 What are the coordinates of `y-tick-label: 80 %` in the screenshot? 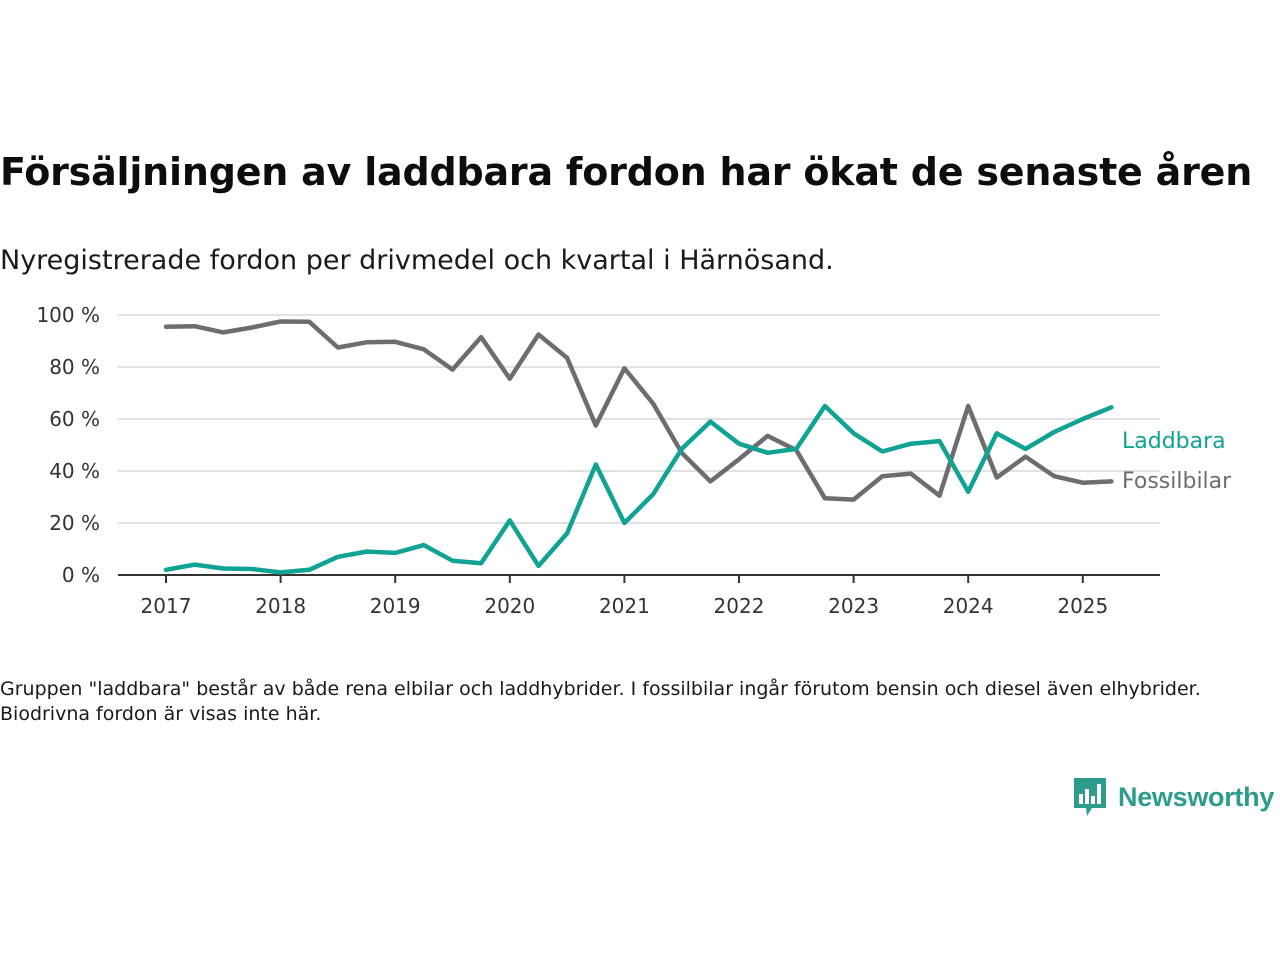 It's located at (74, 367).